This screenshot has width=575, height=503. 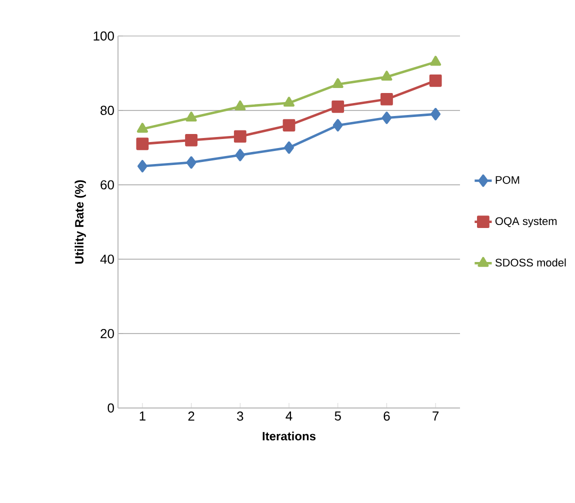 I want to click on x-tick-label: 5, so click(x=337, y=416).